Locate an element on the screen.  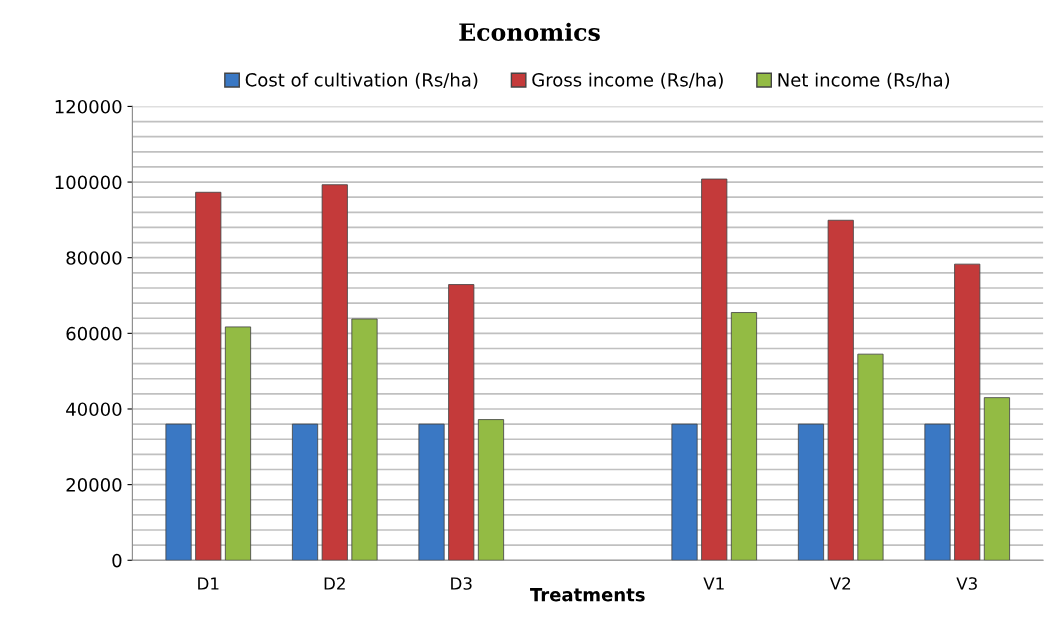
y-tick-label: 20000 is located at coordinates (94, 485).